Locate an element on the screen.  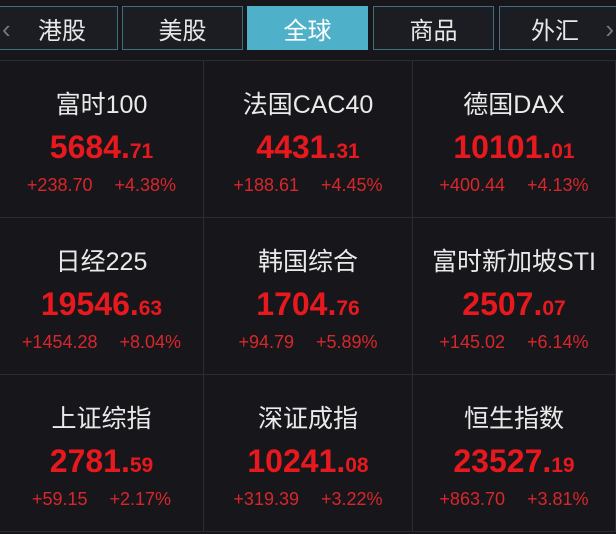
market-tabs: 港股 美股 全球 商品 外汇 ‹ › is located at coordinates (308, 28).